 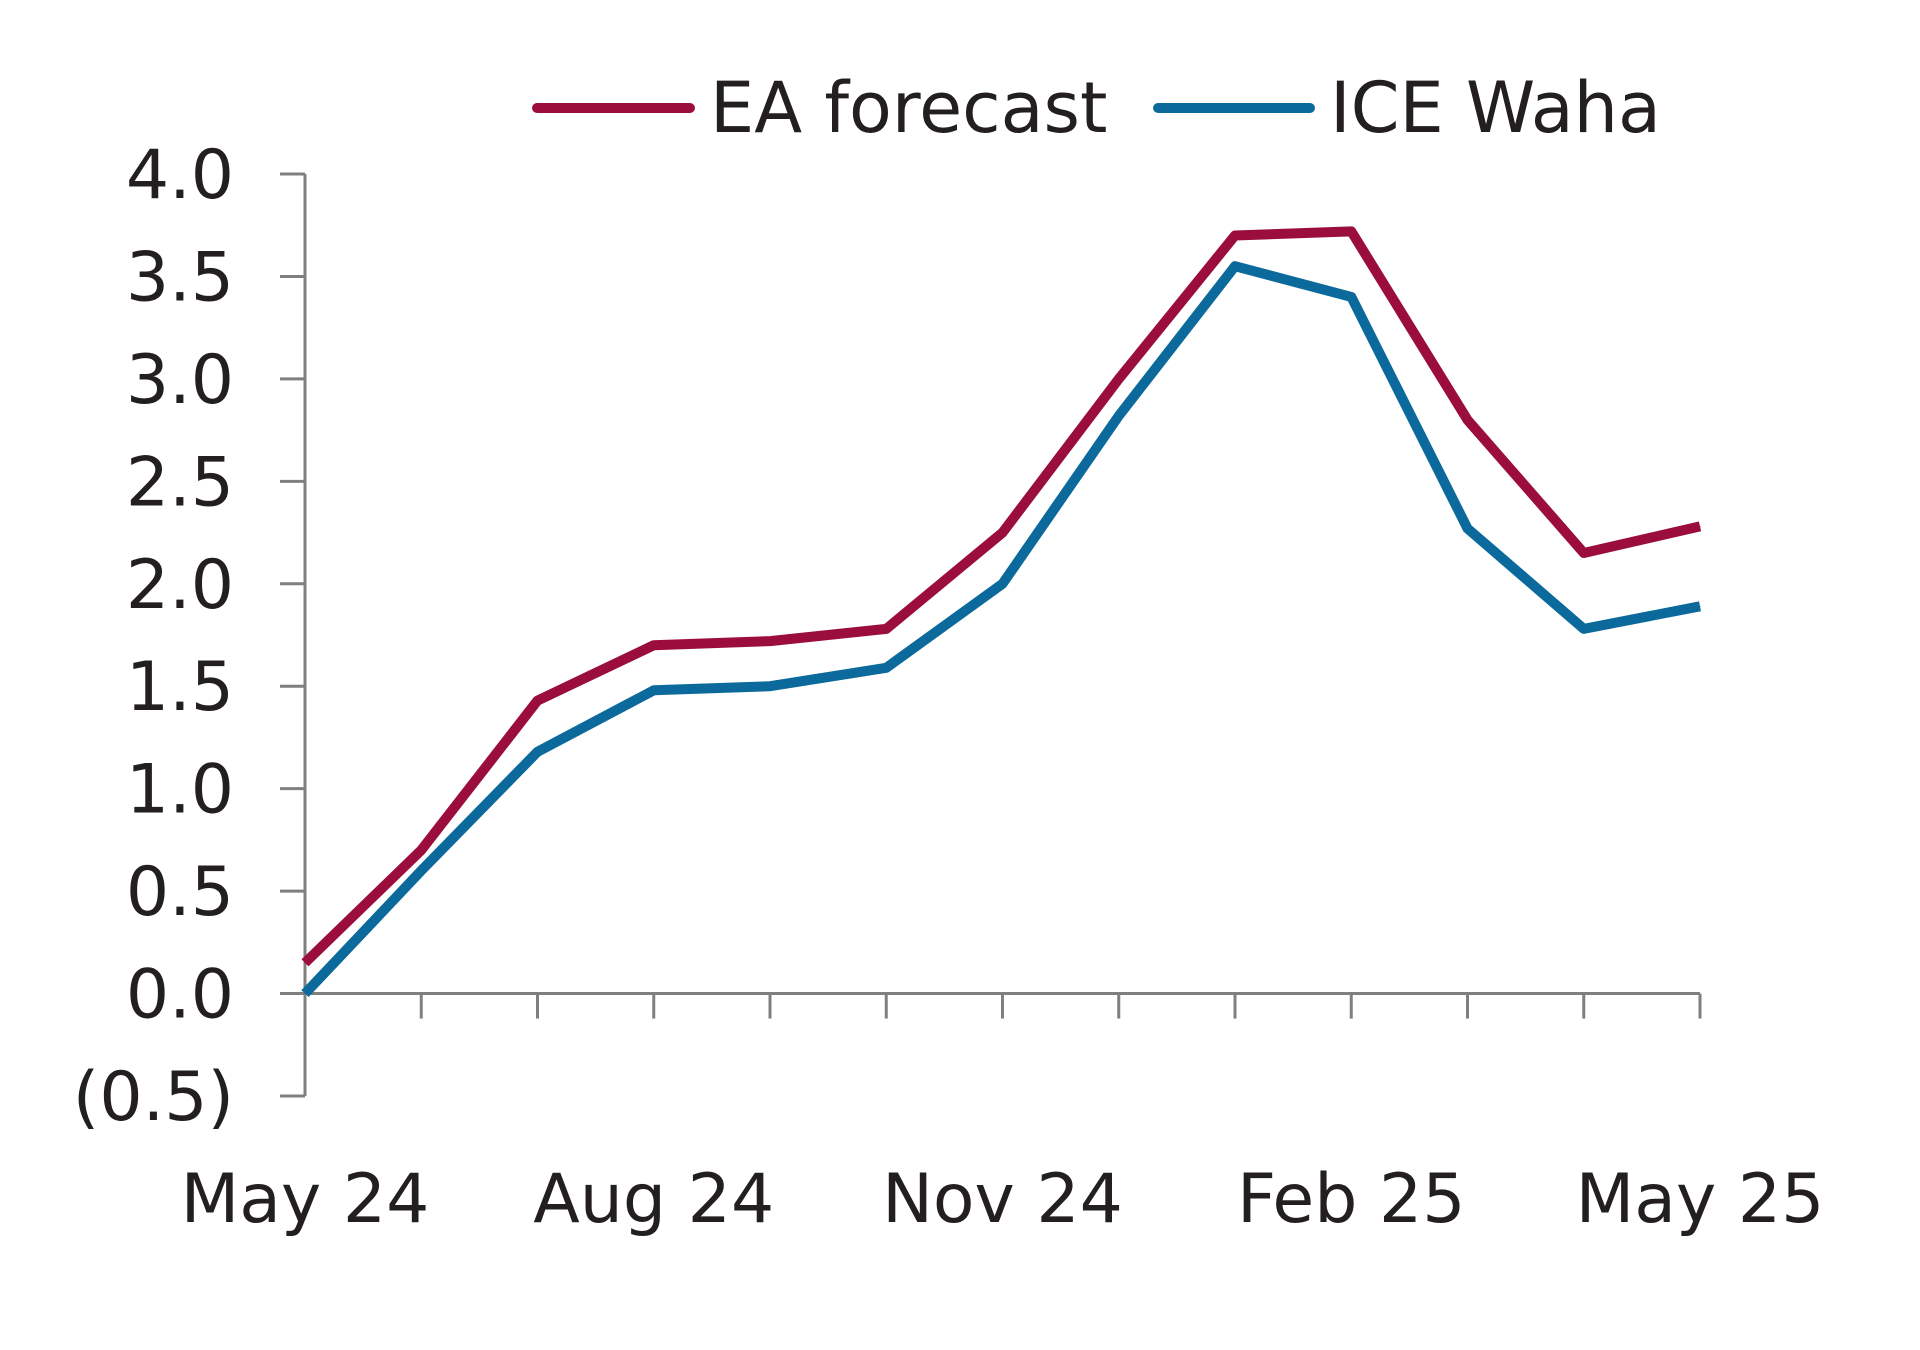 I want to click on x-tick-label: May 24, so click(x=305, y=1199).